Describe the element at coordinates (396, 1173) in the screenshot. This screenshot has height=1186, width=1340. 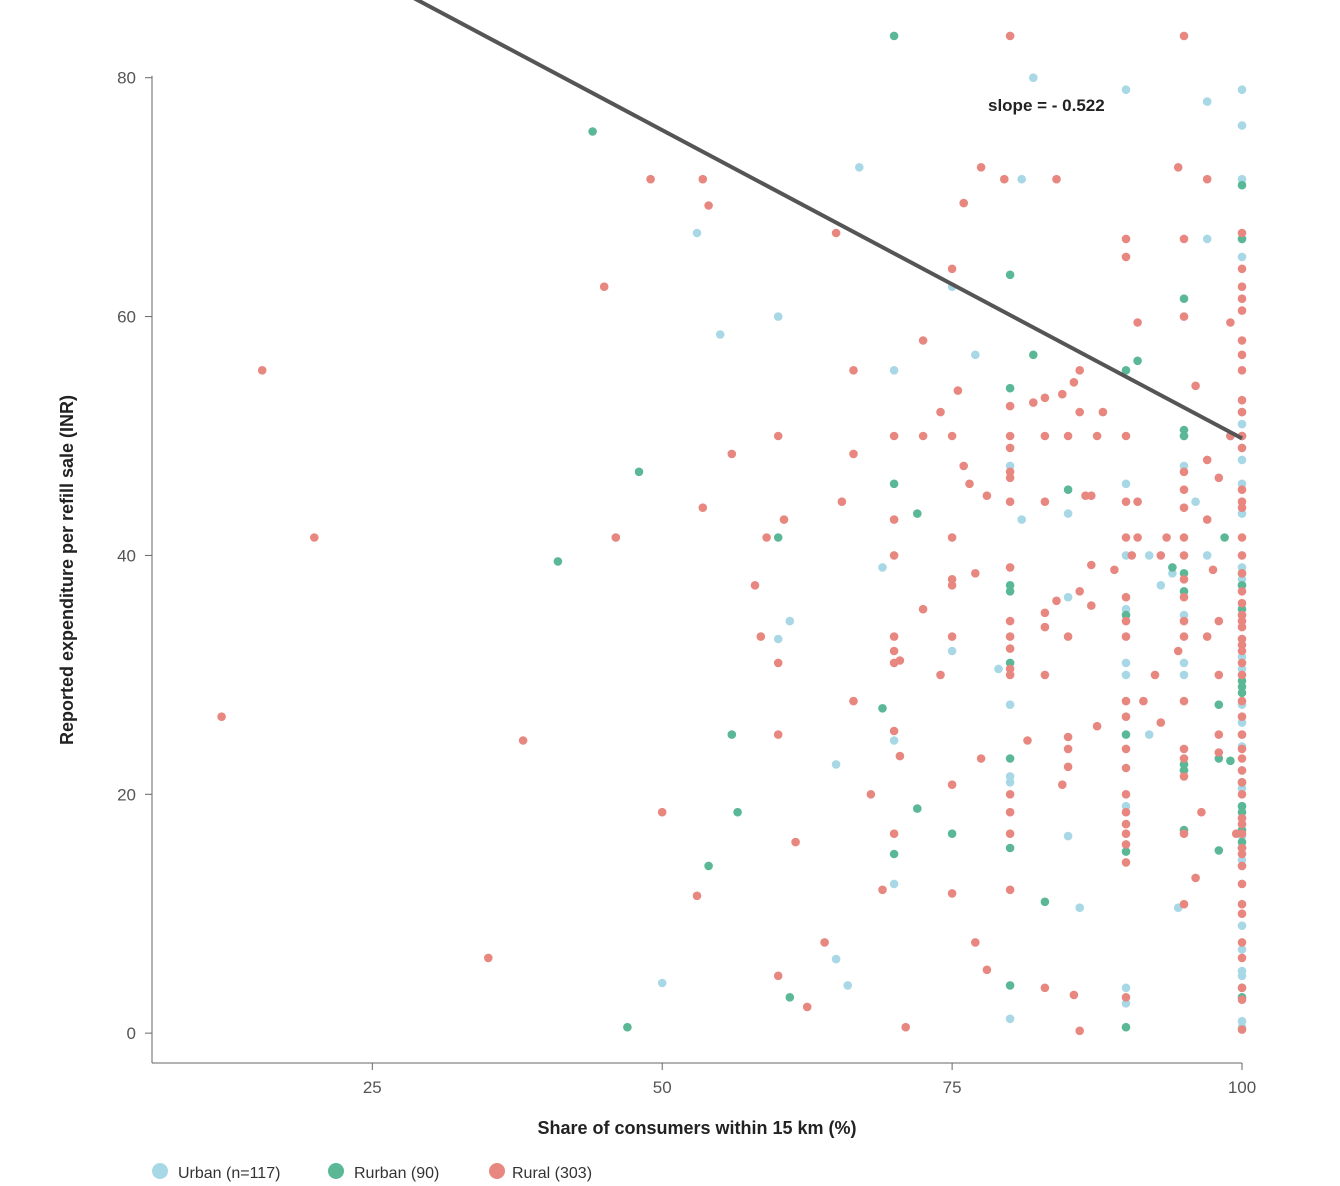
I see `legend-label-rurban: Rurban (90)` at that location.